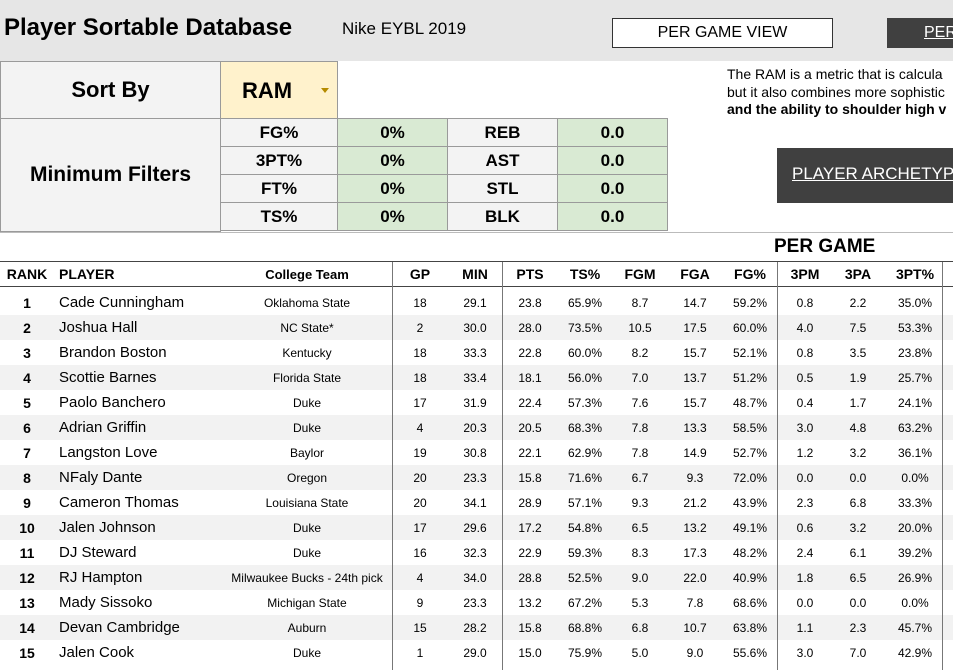 This screenshot has width=953, height=670. Describe the element at coordinates (279, 90) in the screenshot. I see `sort-dropdown: RAM` at that location.